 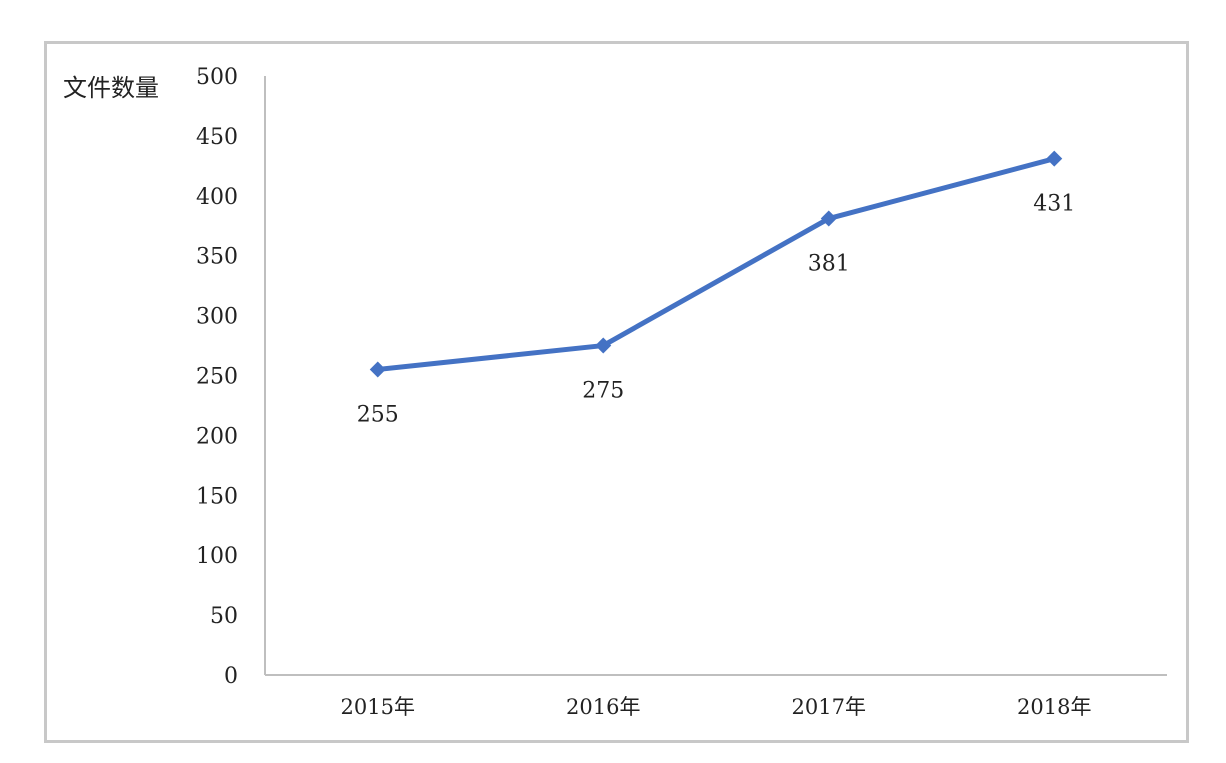 What do you see at coordinates (603, 391) in the screenshot?
I see `data-label: 275` at bounding box center [603, 391].